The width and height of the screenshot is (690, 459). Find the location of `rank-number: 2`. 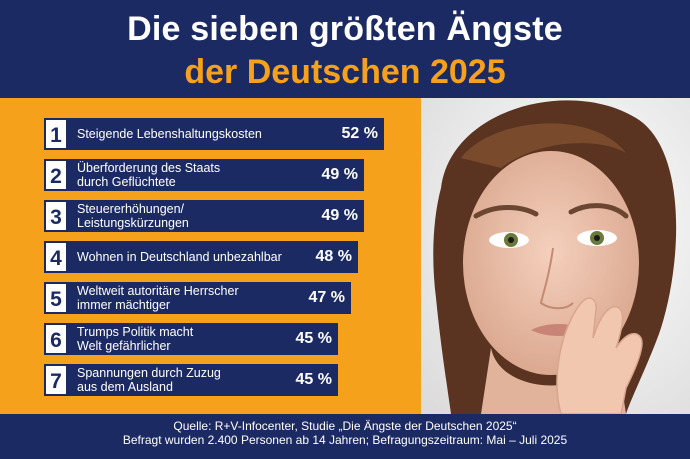

rank-number: 2 is located at coordinates (56, 175).